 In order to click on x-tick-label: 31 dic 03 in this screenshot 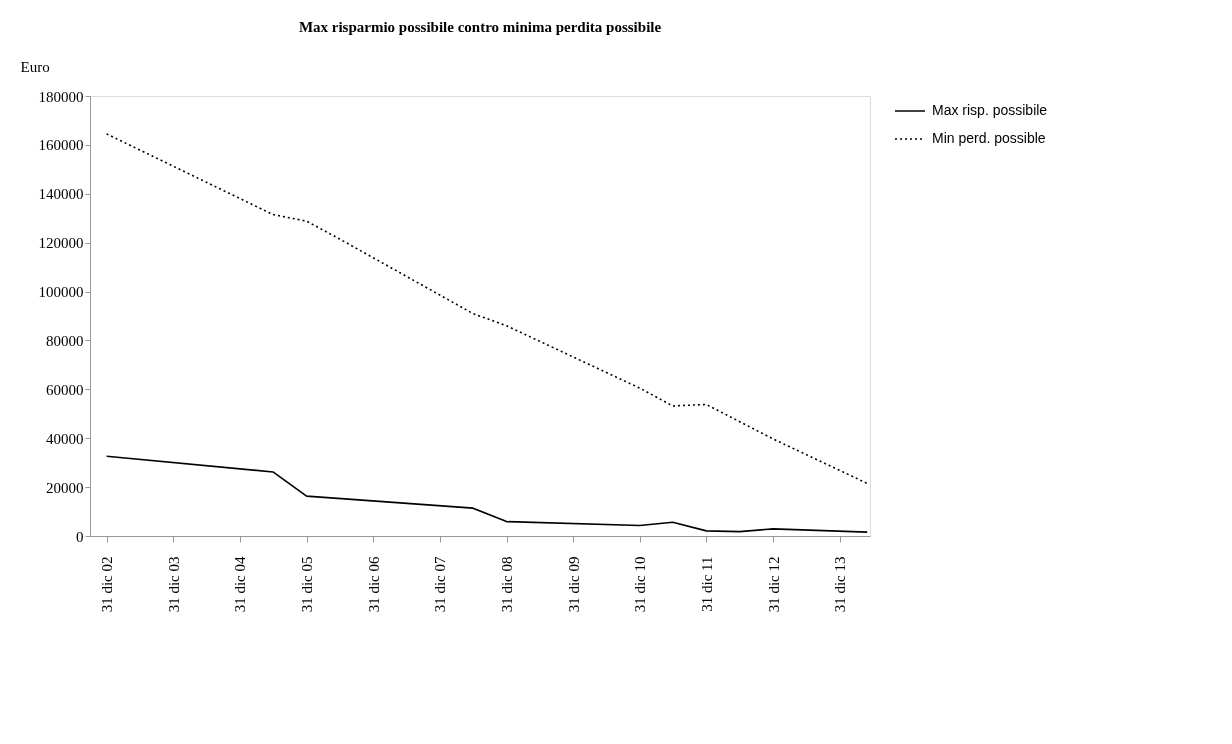, I will do `click(173, 584)`.